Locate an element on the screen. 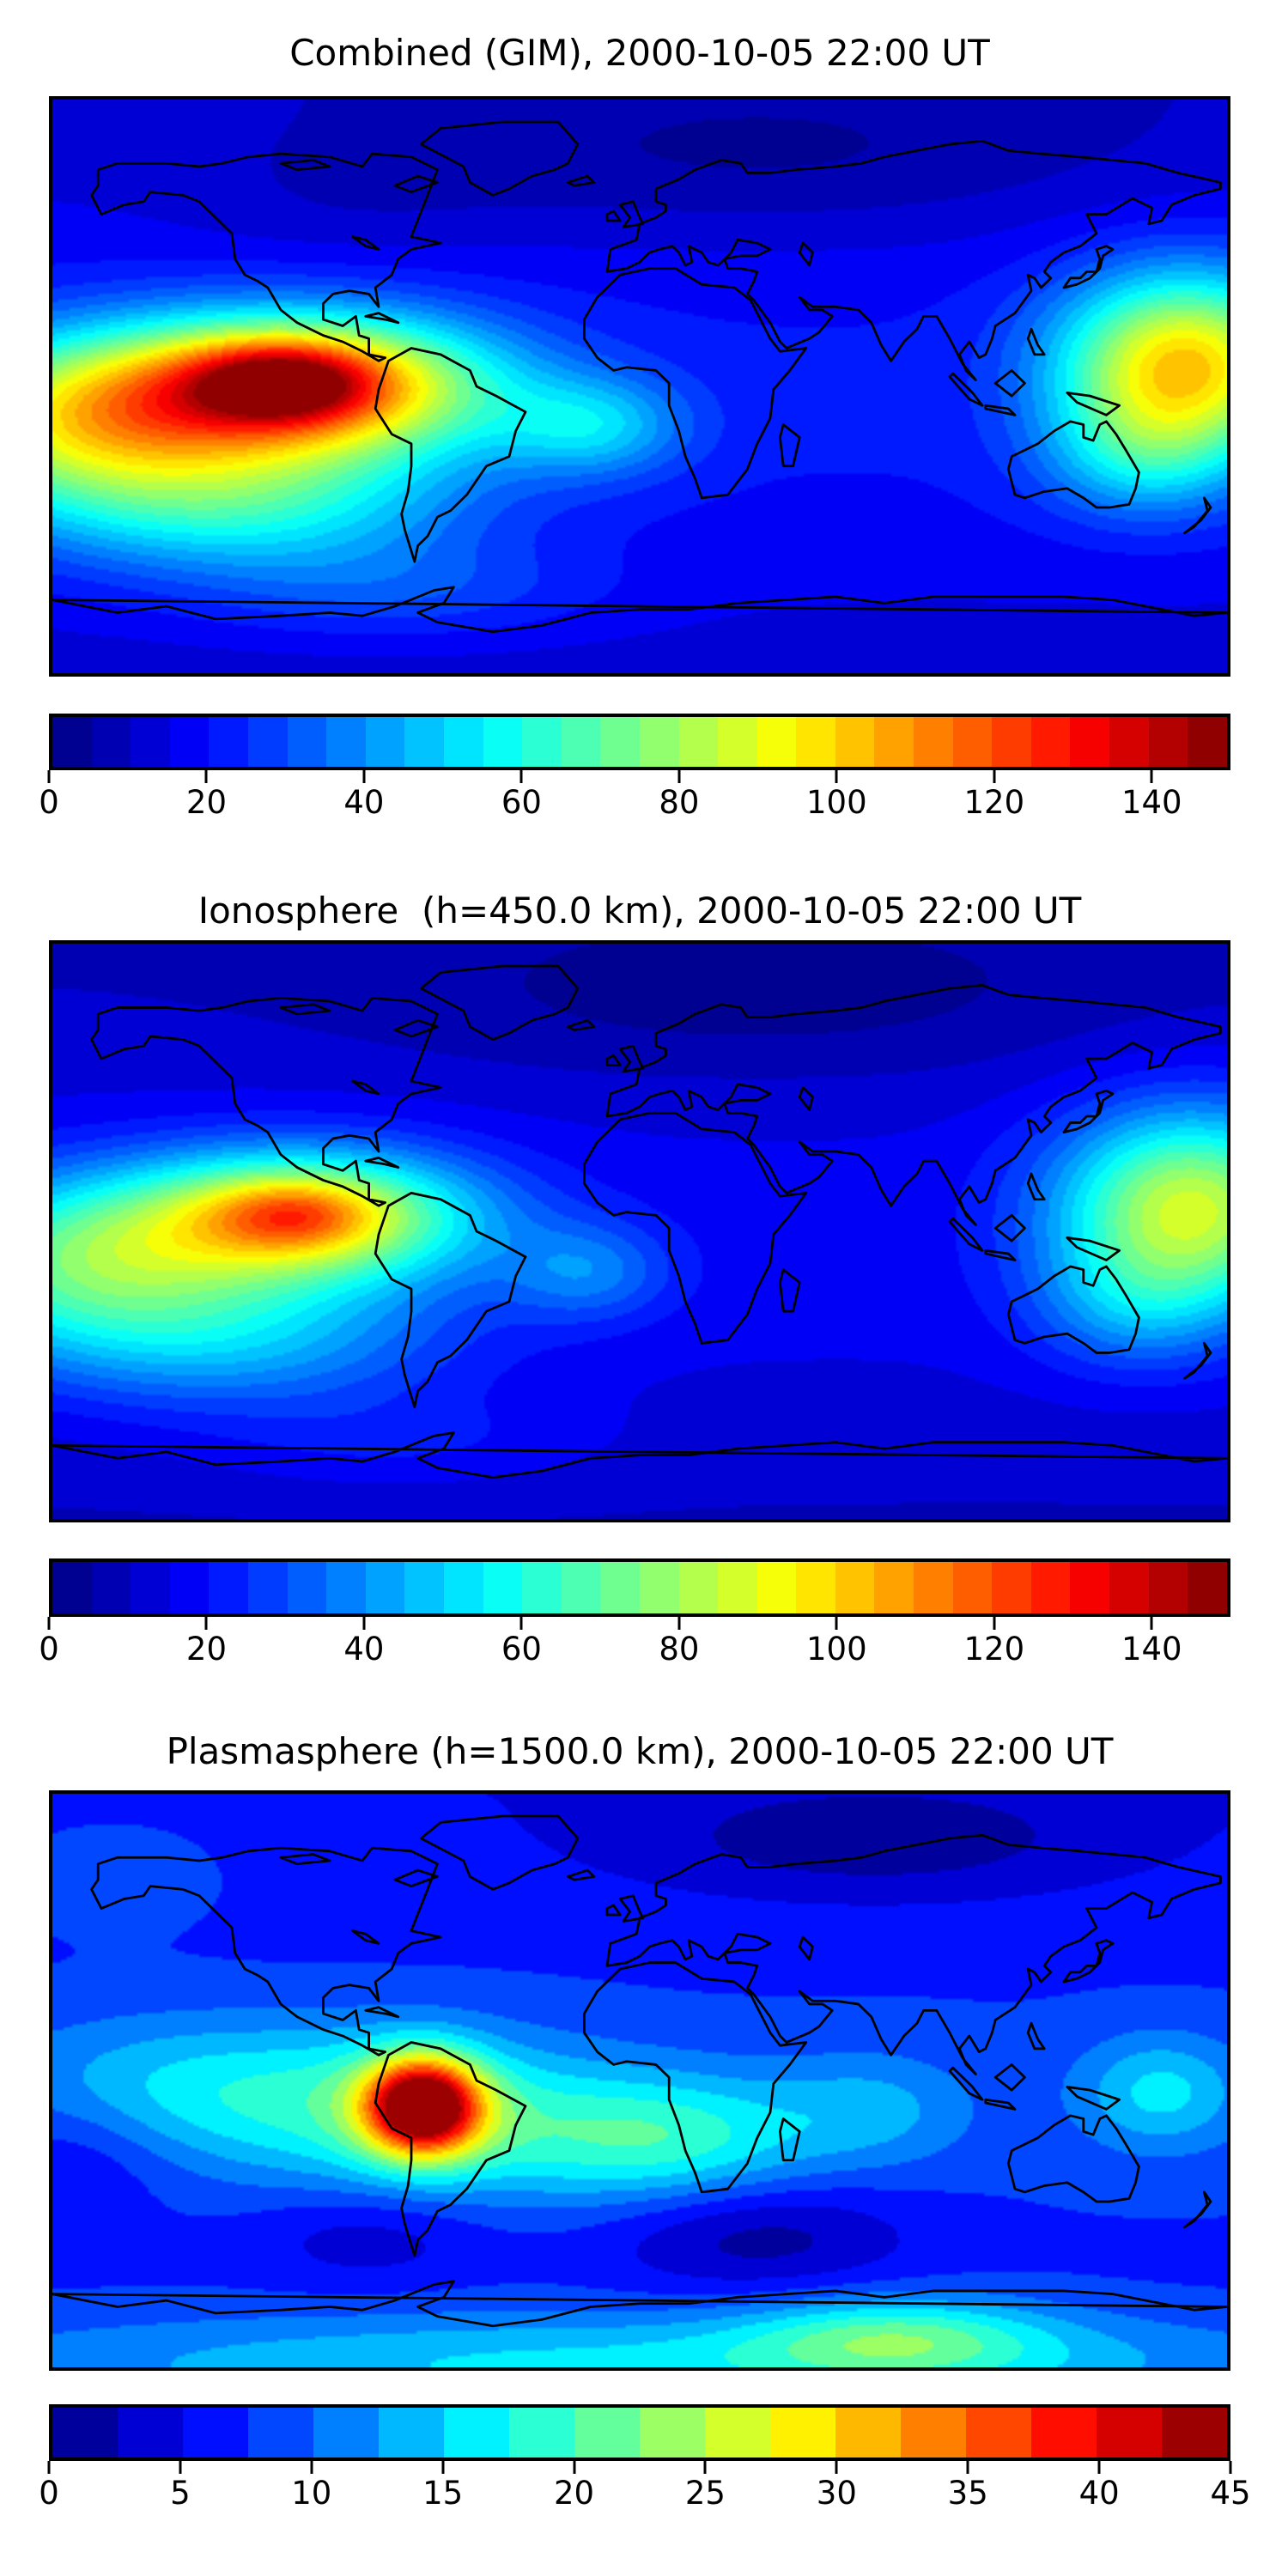  colorbar-tick-label: 0 is located at coordinates (49, 802).